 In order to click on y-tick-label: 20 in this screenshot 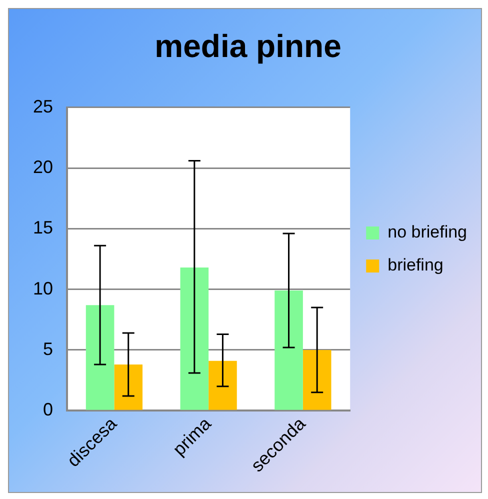, I will do `click(43, 167)`.